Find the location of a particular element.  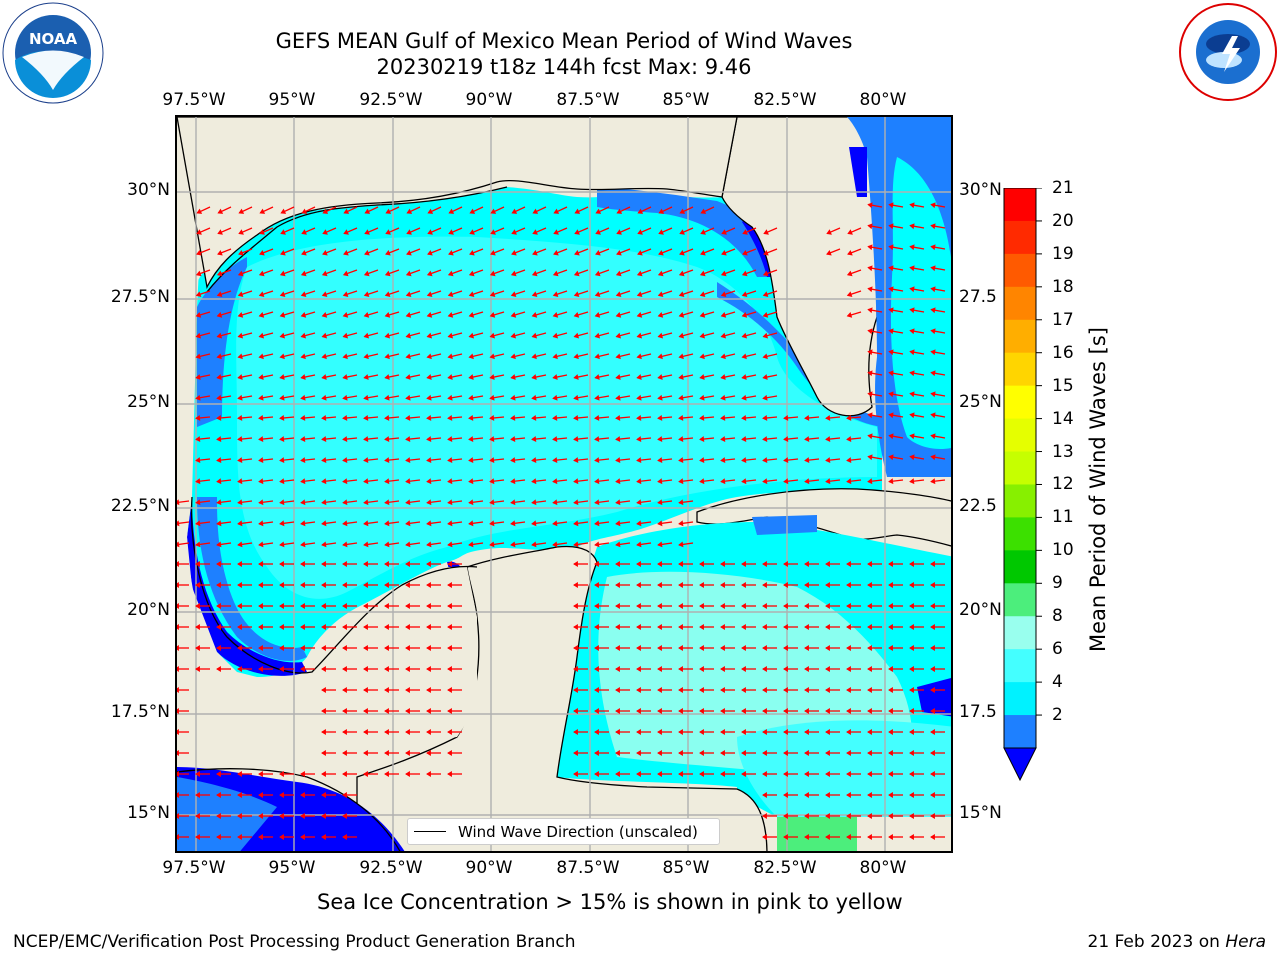

legend-label: Wind Wave Direction (unscaled) is located at coordinates (578, 832).